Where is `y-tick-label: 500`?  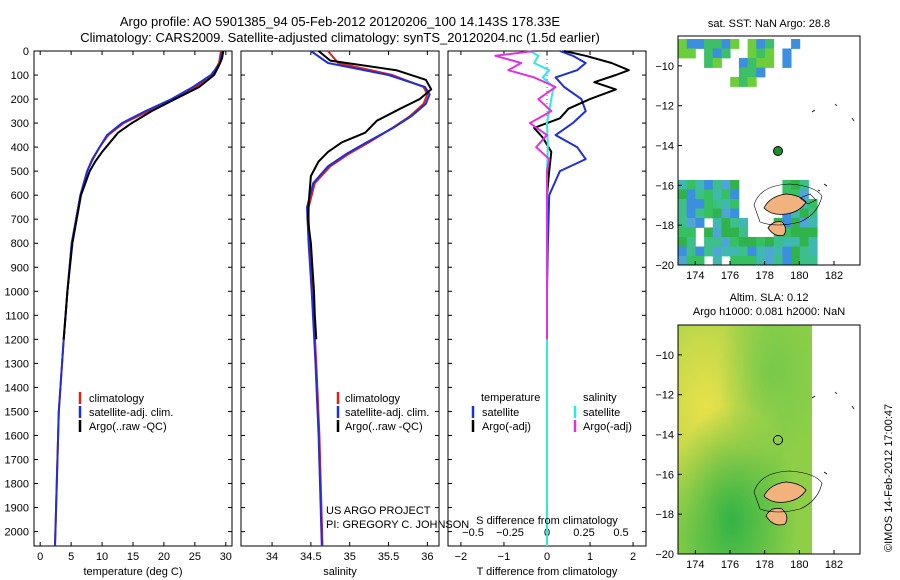
y-tick-label: 500 is located at coordinates (20, 172).